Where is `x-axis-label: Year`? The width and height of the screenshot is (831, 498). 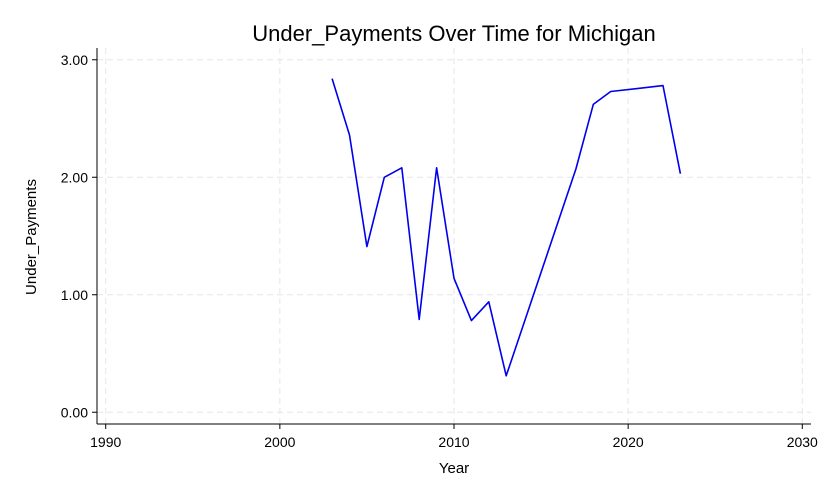
x-axis-label: Year is located at coordinates (454, 468).